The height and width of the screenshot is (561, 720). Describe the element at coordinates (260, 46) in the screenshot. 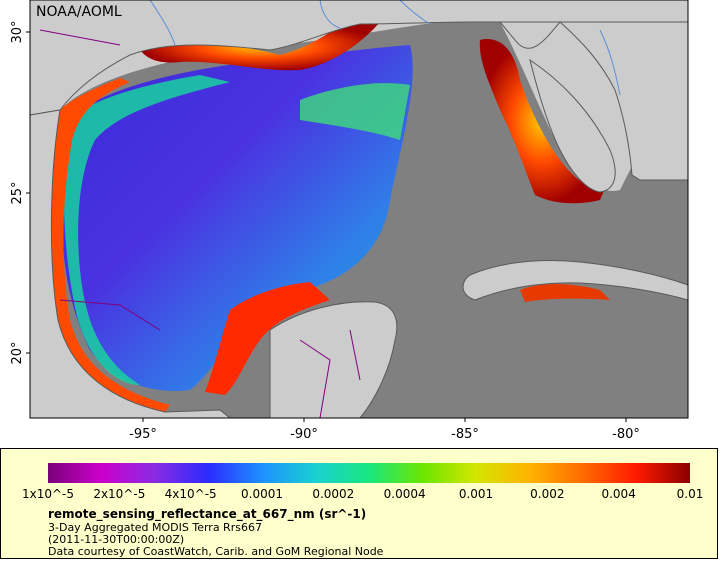

I see `north-coast-band` at that location.